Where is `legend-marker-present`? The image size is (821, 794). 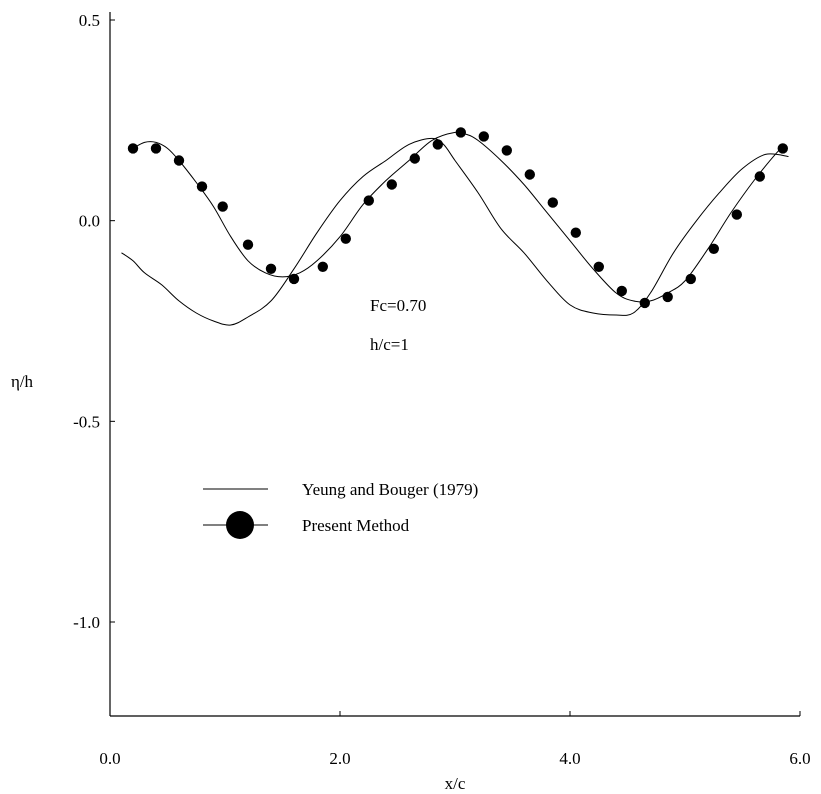
legend-marker-present is located at coordinates (240, 525).